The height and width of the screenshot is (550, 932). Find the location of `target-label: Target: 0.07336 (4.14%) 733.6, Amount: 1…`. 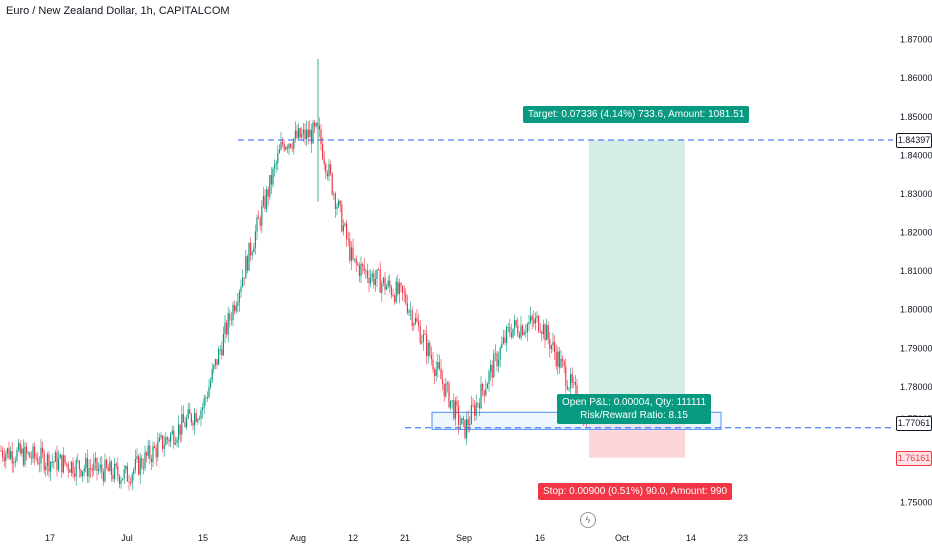

target-label: Target: 0.07336 (4.14%) 733.6, Amount: 1… is located at coordinates (636, 114).